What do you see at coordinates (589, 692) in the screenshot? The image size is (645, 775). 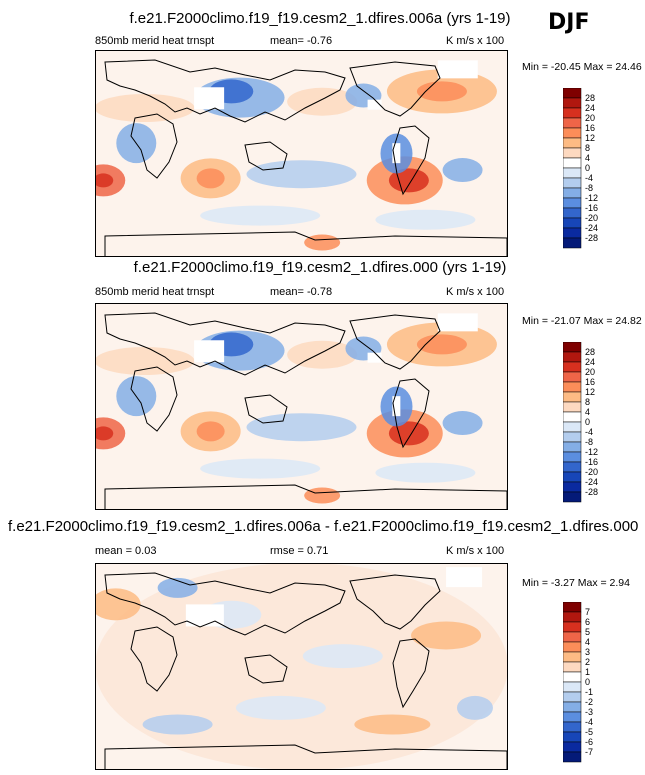 I see `colorbar-tick-label: -1` at bounding box center [589, 692].